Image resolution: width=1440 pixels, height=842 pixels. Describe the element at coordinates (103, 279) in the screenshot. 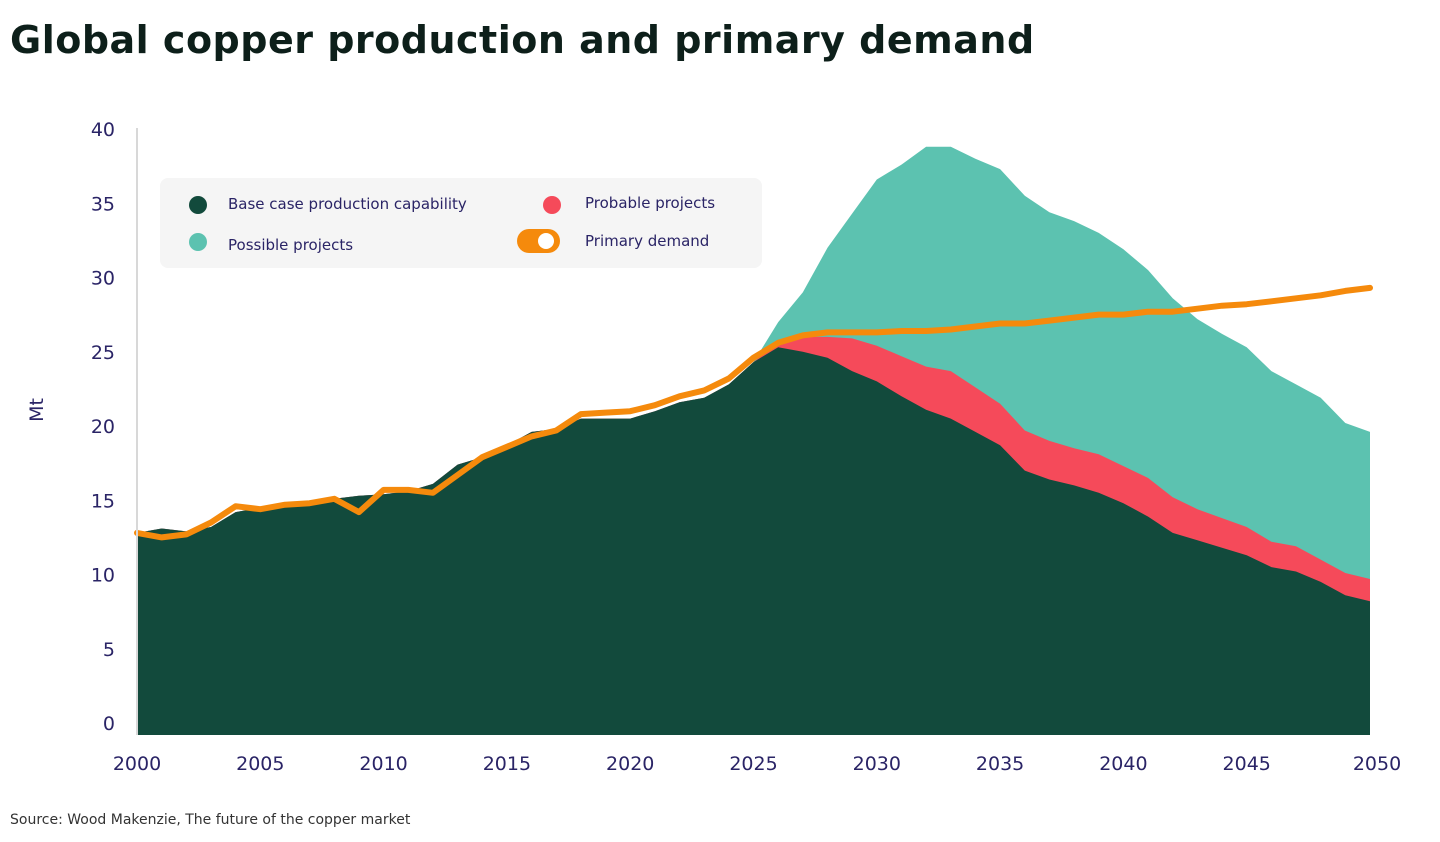

I see `y-tick-label: 30` at that location.